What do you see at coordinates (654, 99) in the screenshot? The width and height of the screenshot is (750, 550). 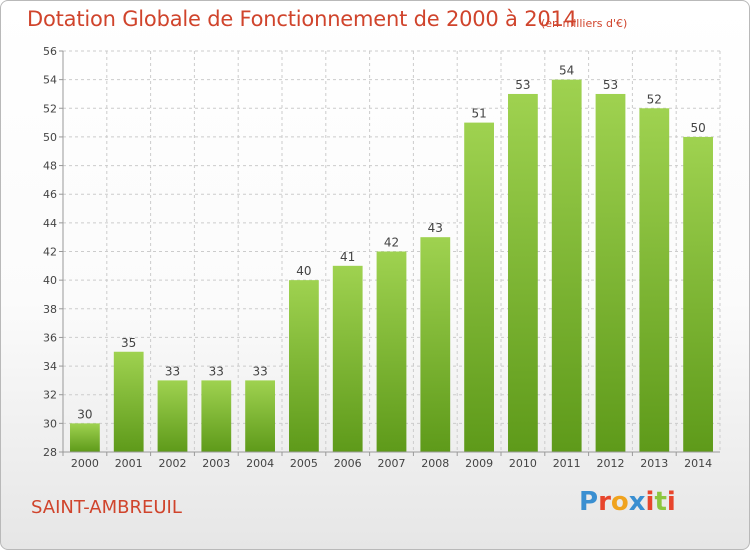 I see `data-label-2013: 52` at bounding box center [654, 99].